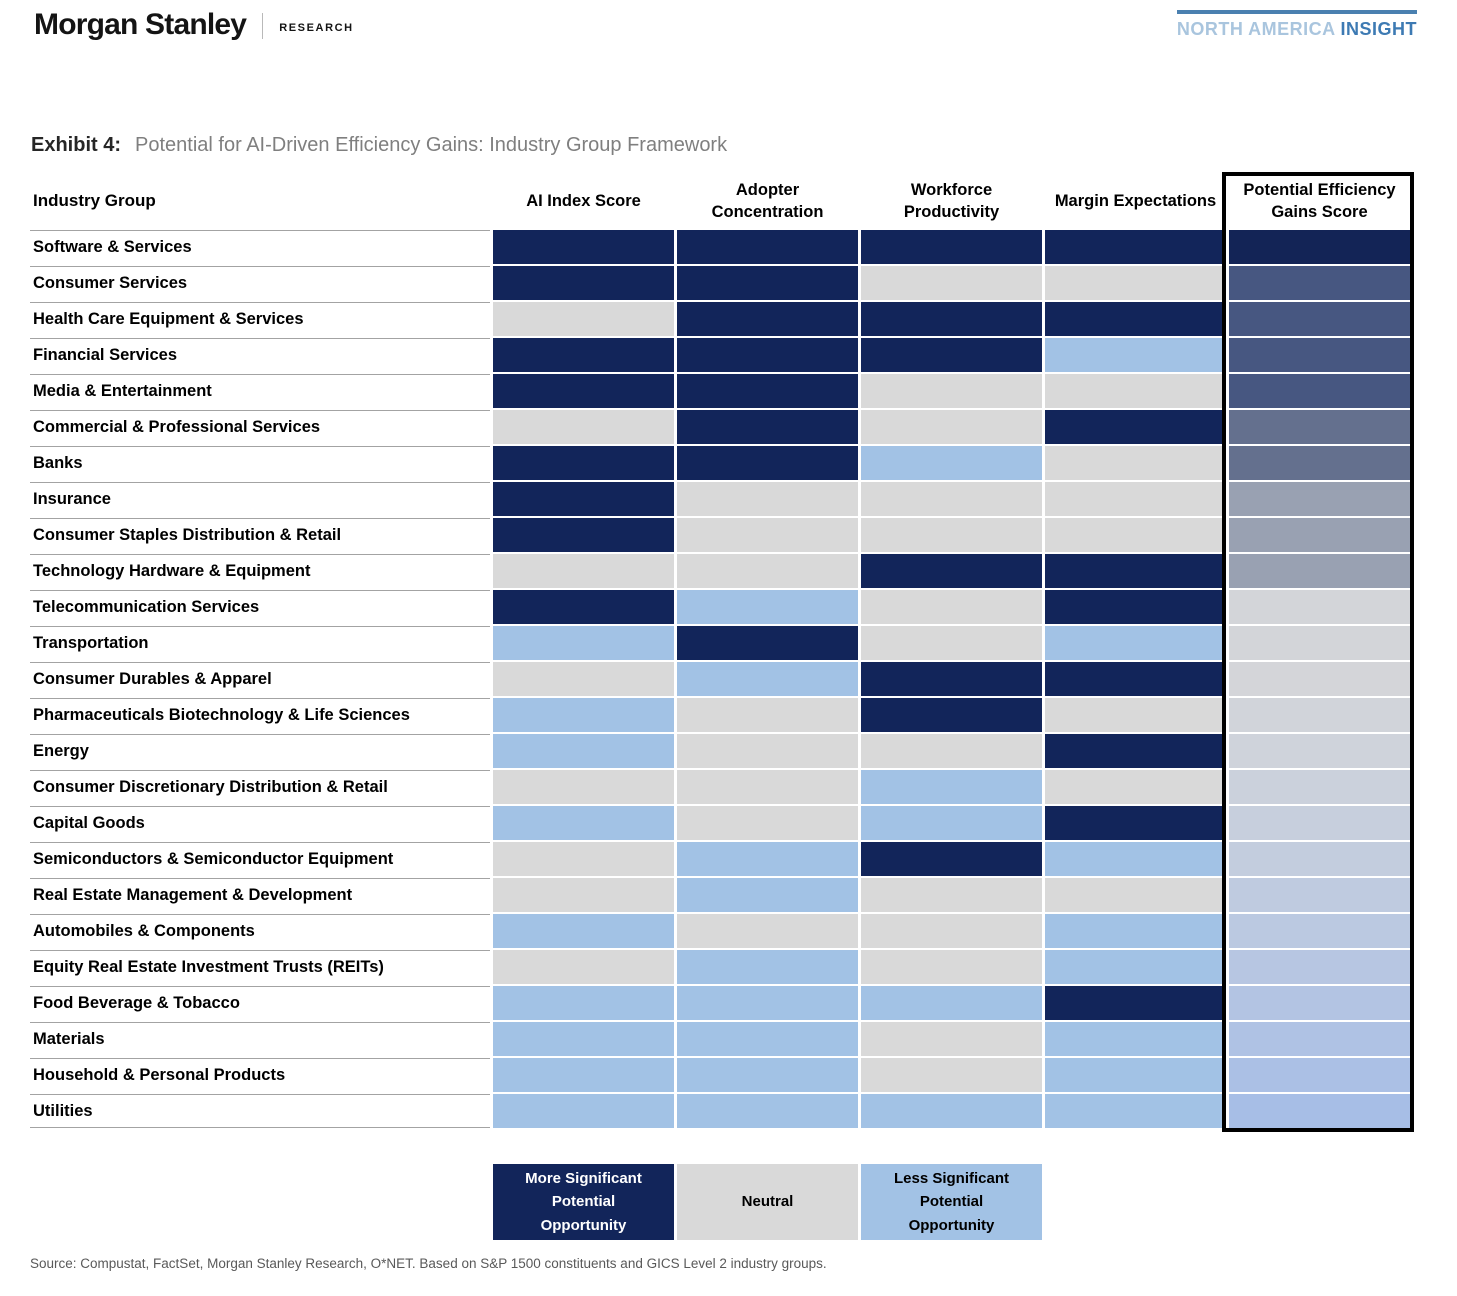 The height and width of the screenshot is (1296, 1457). Describe the element at coordinates (260, 643) in the screenshot. I see `industry-label: Transportation` at that location.